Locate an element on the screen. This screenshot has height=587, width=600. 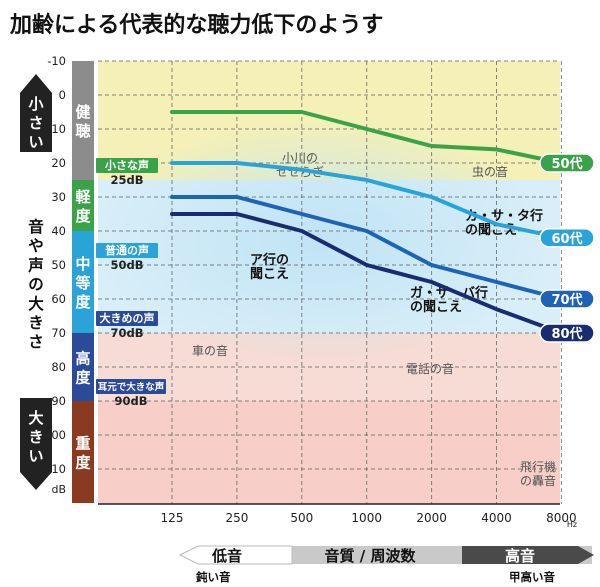
annotation-label: 車の音 is located at coordinates (210, 350).